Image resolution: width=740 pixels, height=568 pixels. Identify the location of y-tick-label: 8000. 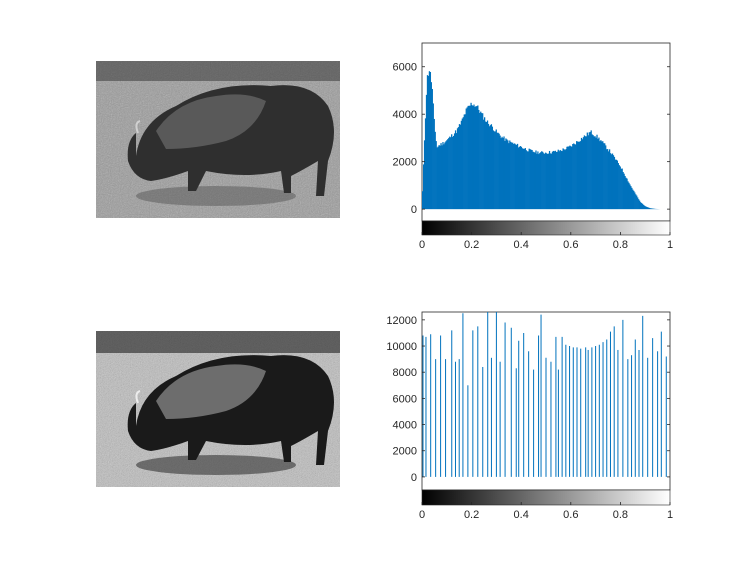
(405, 373).